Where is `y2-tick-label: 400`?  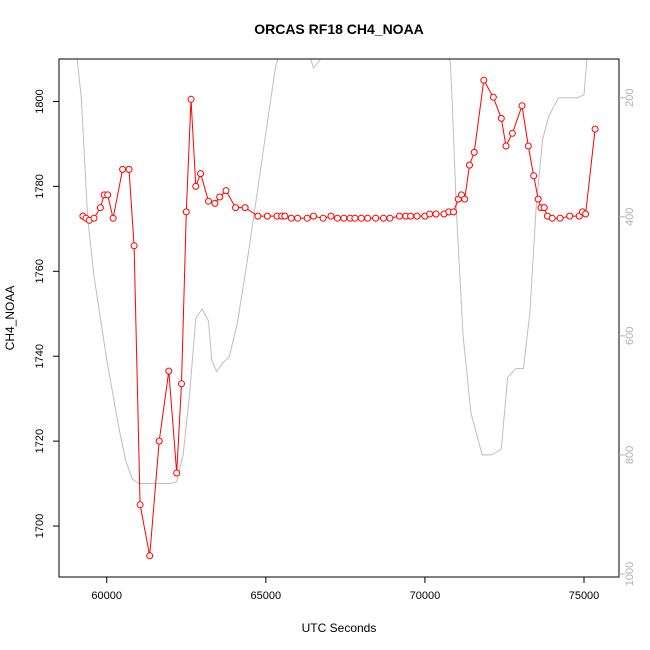 y2-tick-label: 400 is located at coordinates (630, 217).